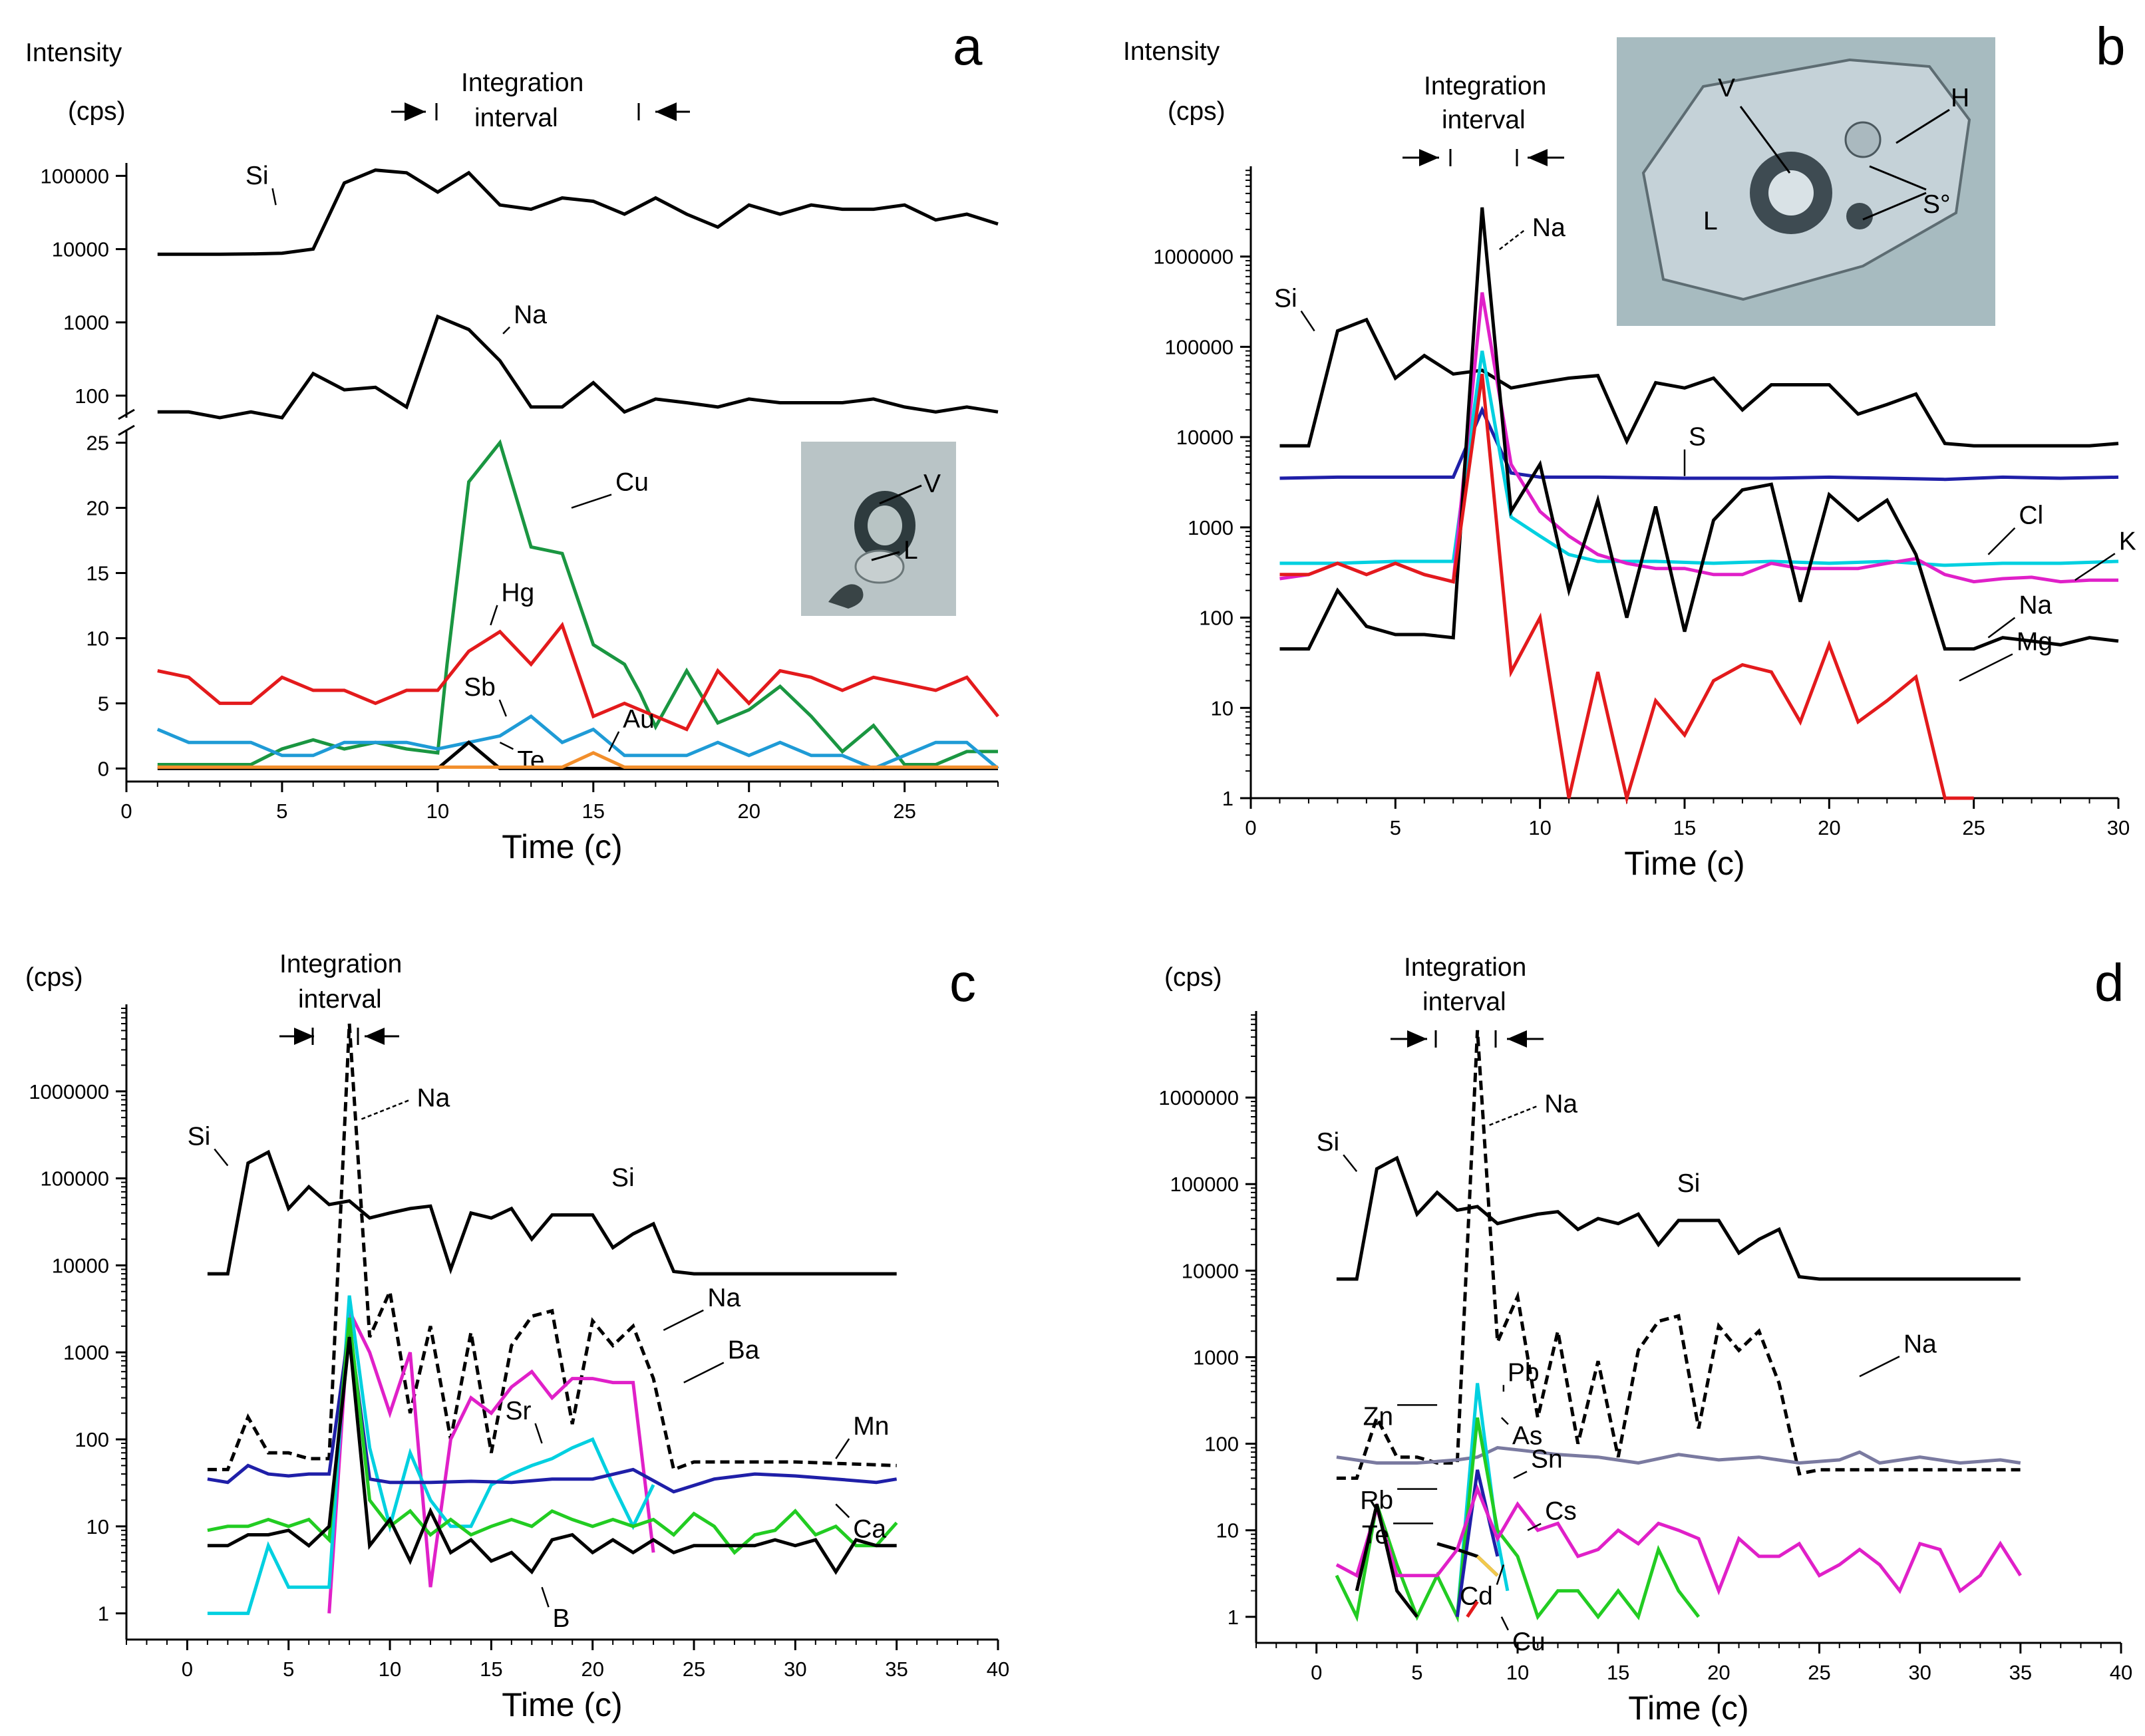 This screenshot has width=2145, height=1736. Describe the element at coordinates (1697, 437) in the screenshot. I see `series-label-s: S` at that location.